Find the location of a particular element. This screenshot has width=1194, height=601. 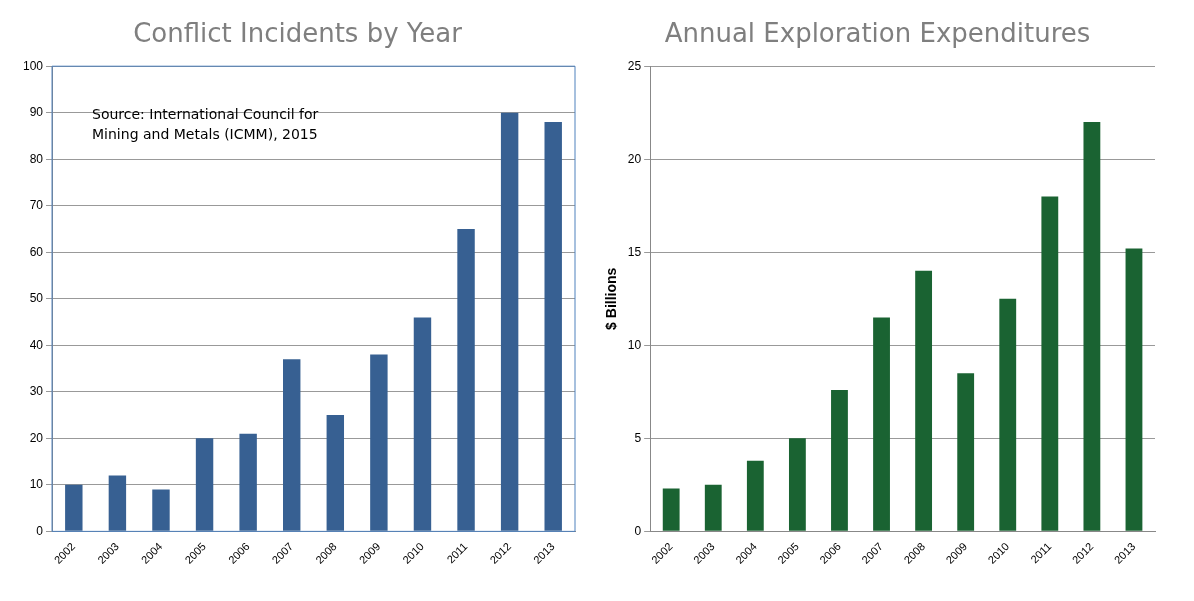

y-tick-label: 25 is located at coordinates (634, 65).